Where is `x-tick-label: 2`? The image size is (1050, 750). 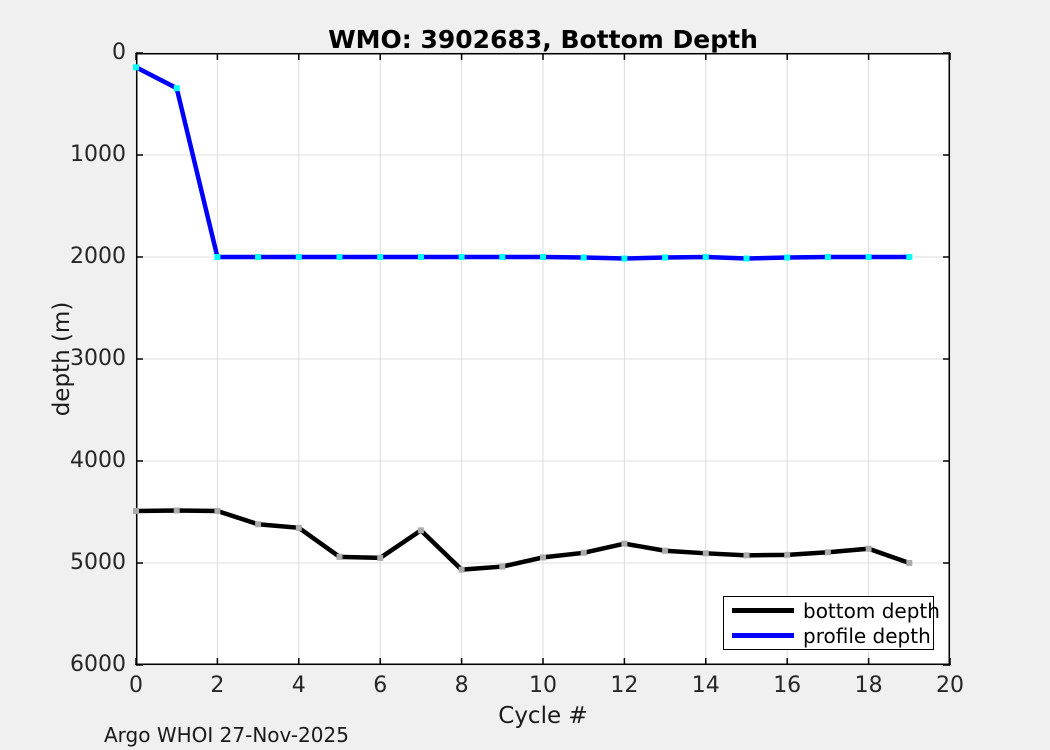 x-tick-label: 2 is located at coordinates (217, 685).